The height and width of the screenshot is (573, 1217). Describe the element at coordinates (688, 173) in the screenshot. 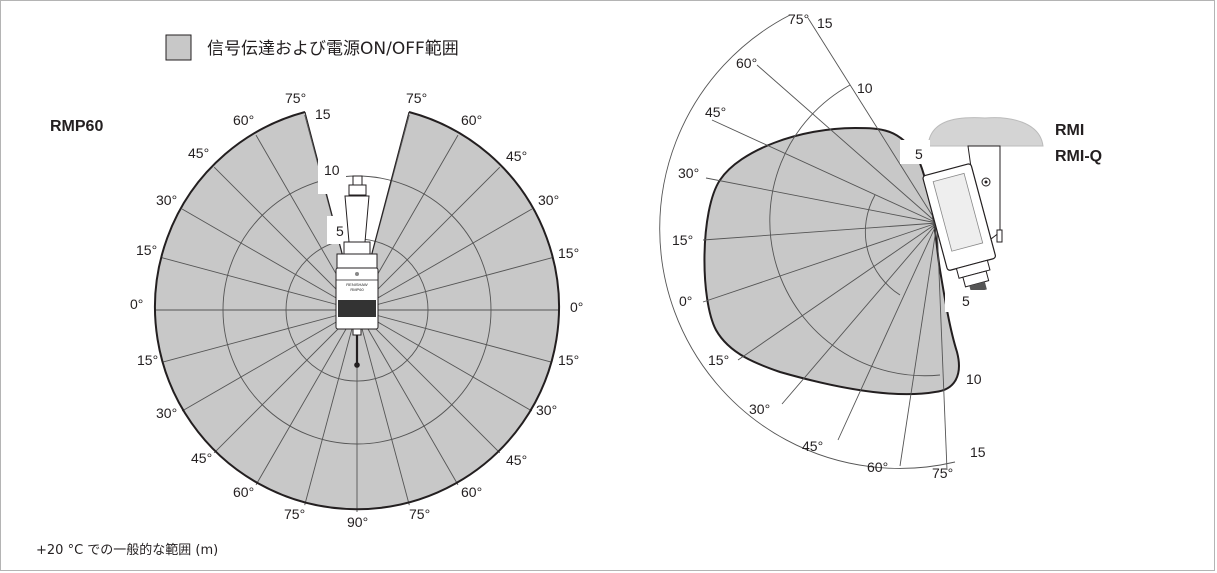

I see `rmi-angle-u-30: 30°` at that location.